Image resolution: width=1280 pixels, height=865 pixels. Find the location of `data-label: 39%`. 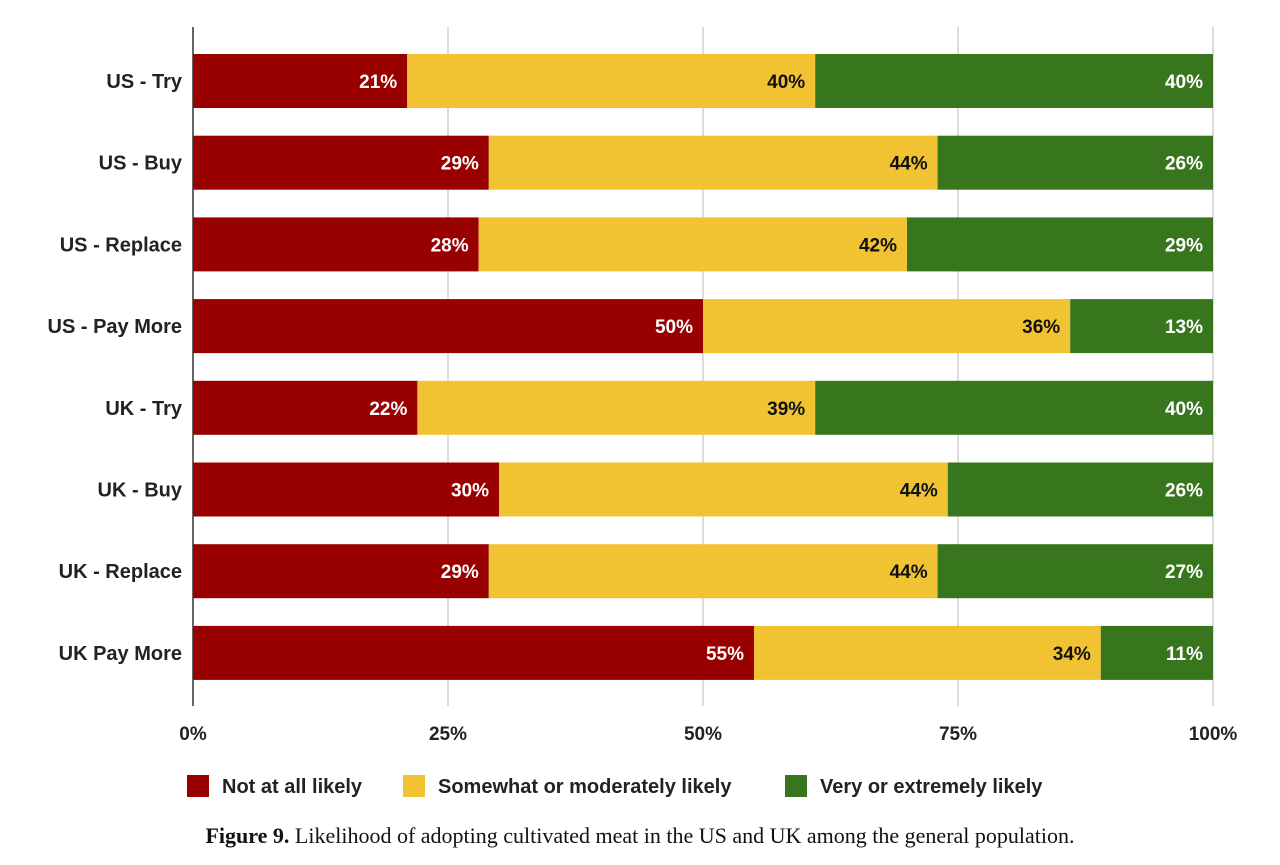

data-label: 39% is located at coordinates (786, 409).